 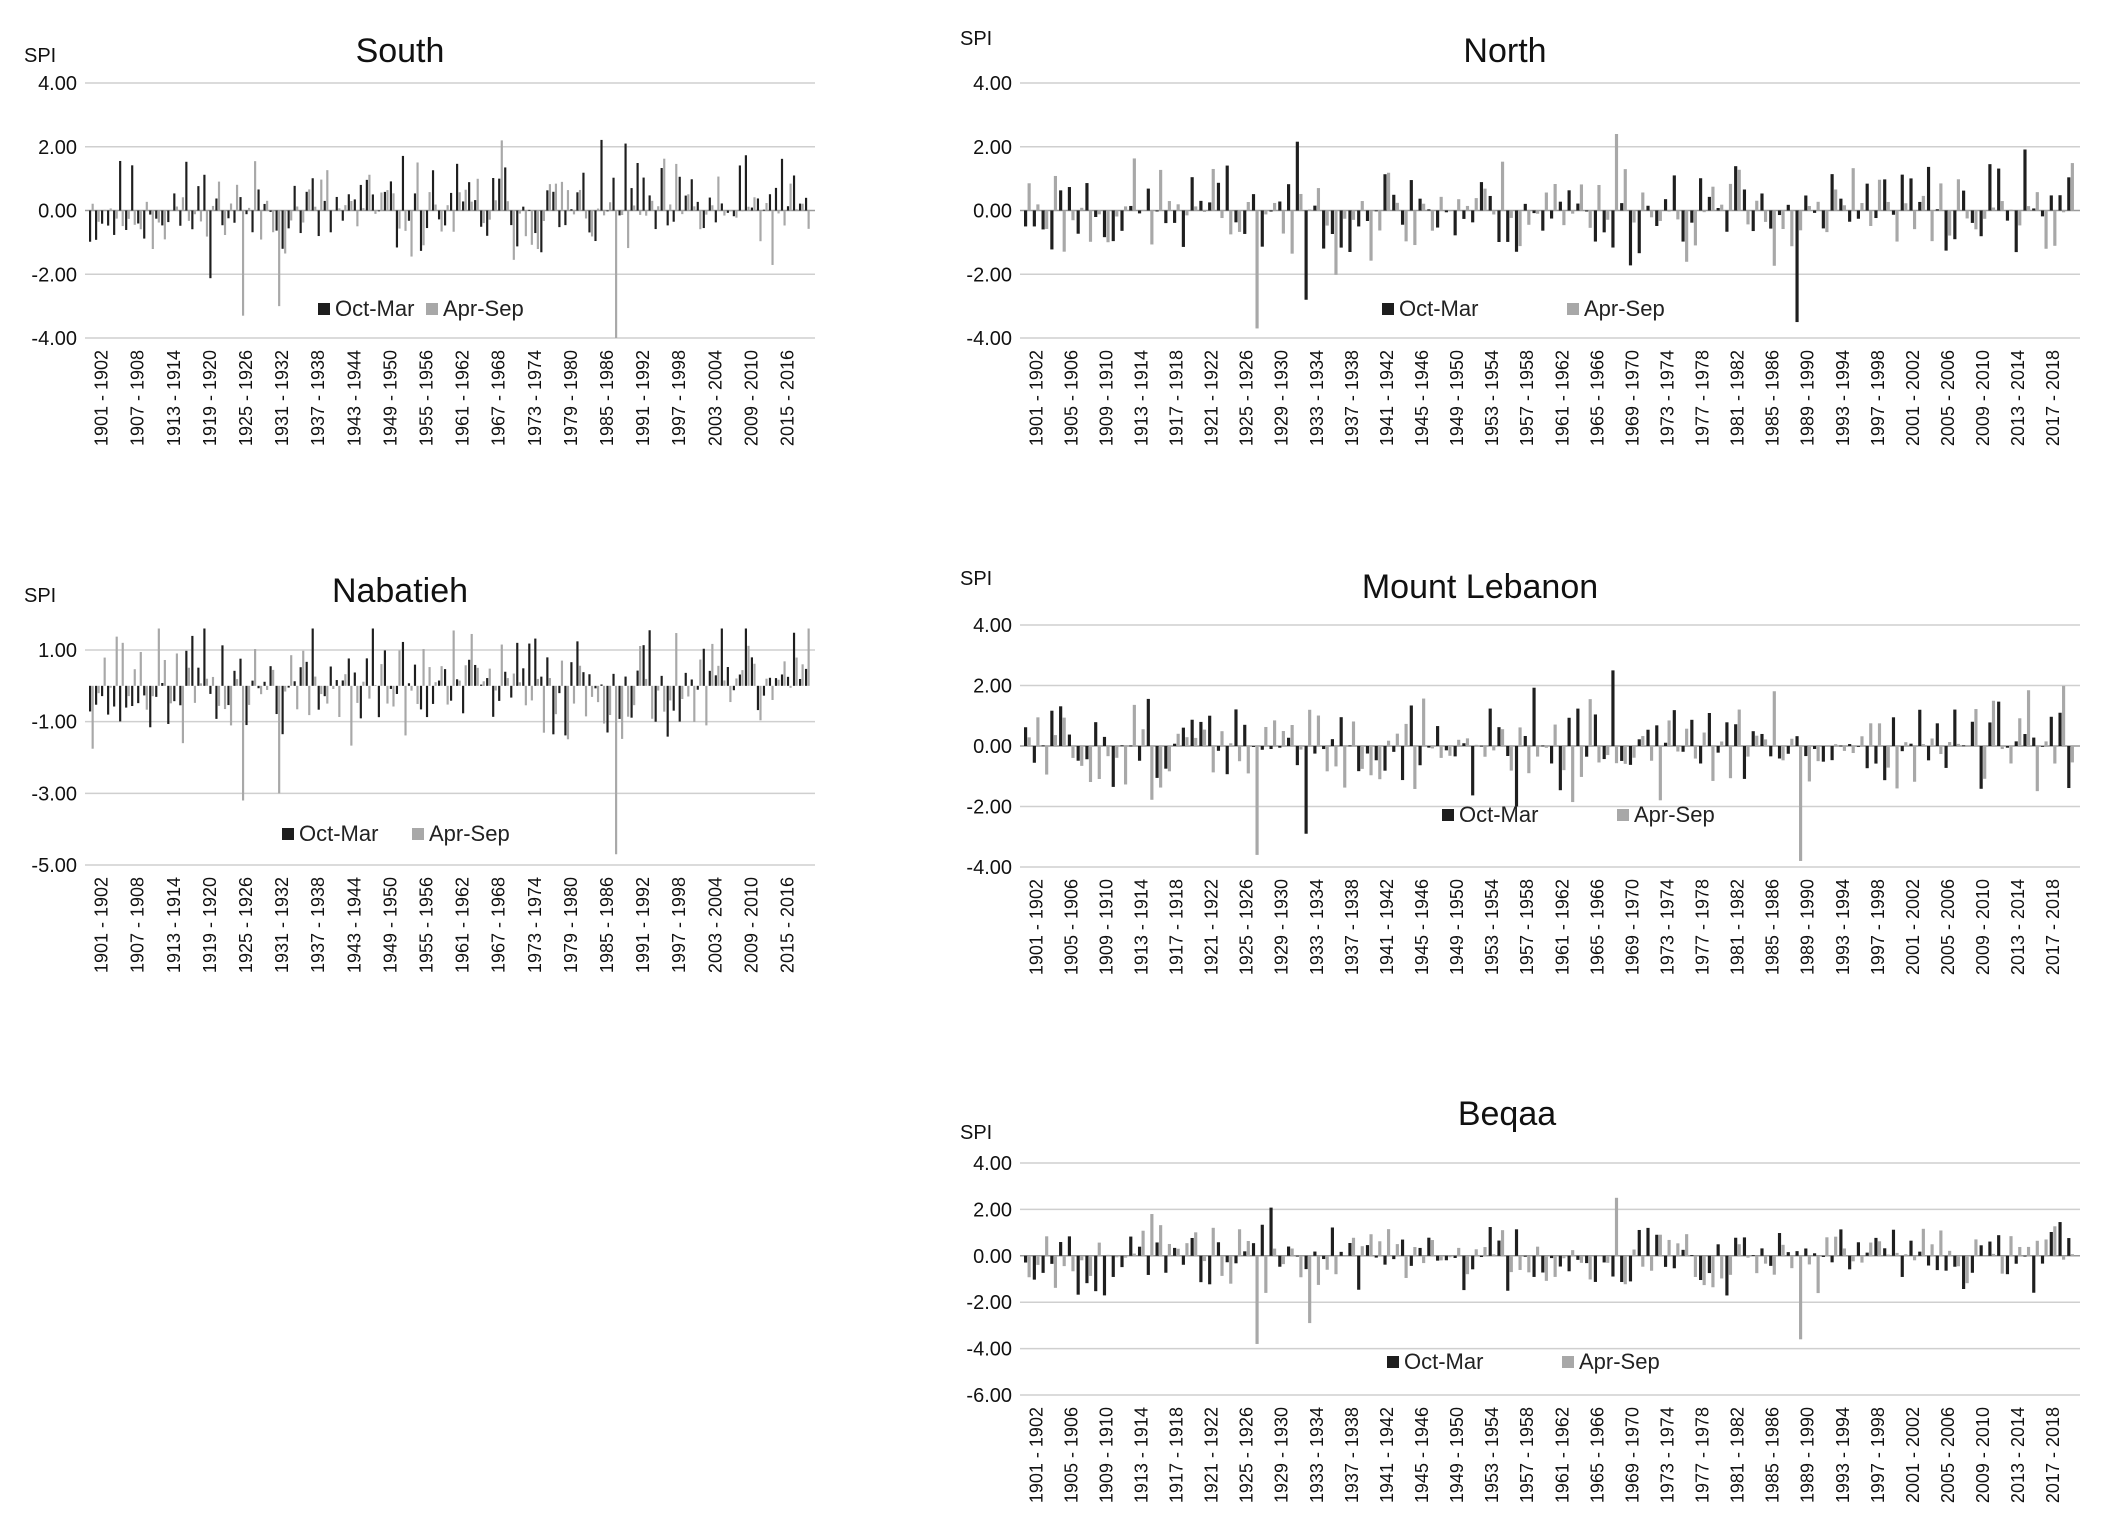 I want to click on x-tick-label: 1977 - 1978, so click(x=1703, y=1455).